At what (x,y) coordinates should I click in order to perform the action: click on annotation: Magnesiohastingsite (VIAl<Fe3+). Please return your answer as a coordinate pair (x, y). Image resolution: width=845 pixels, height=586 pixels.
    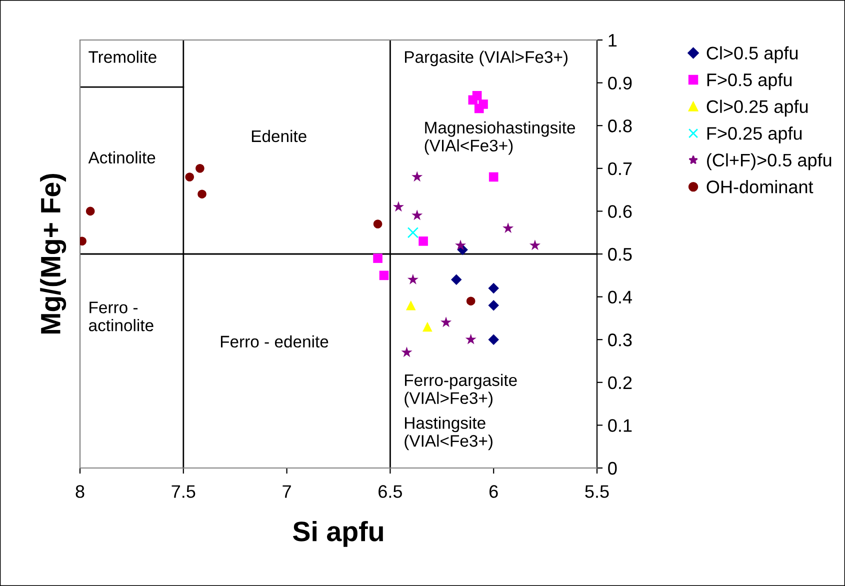
    Looking at the image, I should click on (500, 138).